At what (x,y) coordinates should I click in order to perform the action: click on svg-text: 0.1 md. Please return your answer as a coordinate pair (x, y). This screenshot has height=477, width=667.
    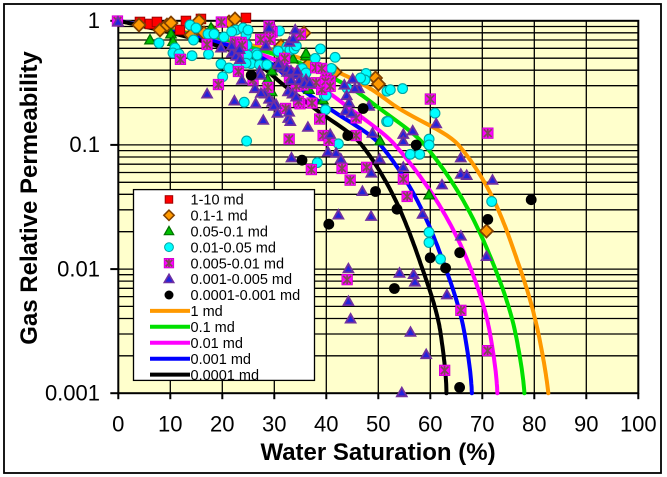
    Looking at the image, I should click on (213, 328).